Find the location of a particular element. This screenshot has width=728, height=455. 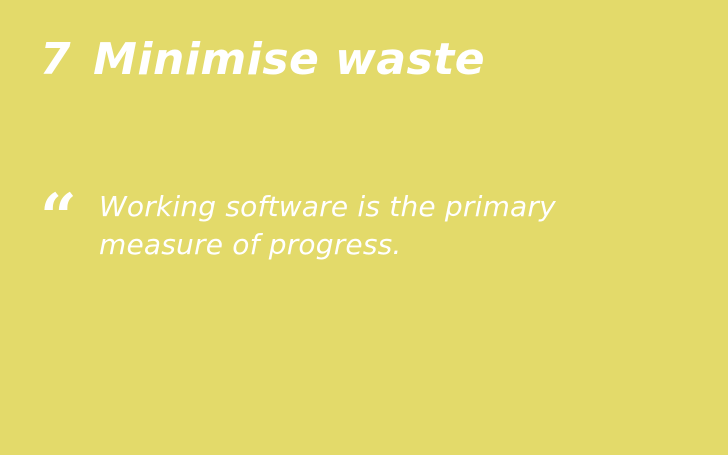

slide-title: 7 Minimise waste is located at coordinates (262, 60).